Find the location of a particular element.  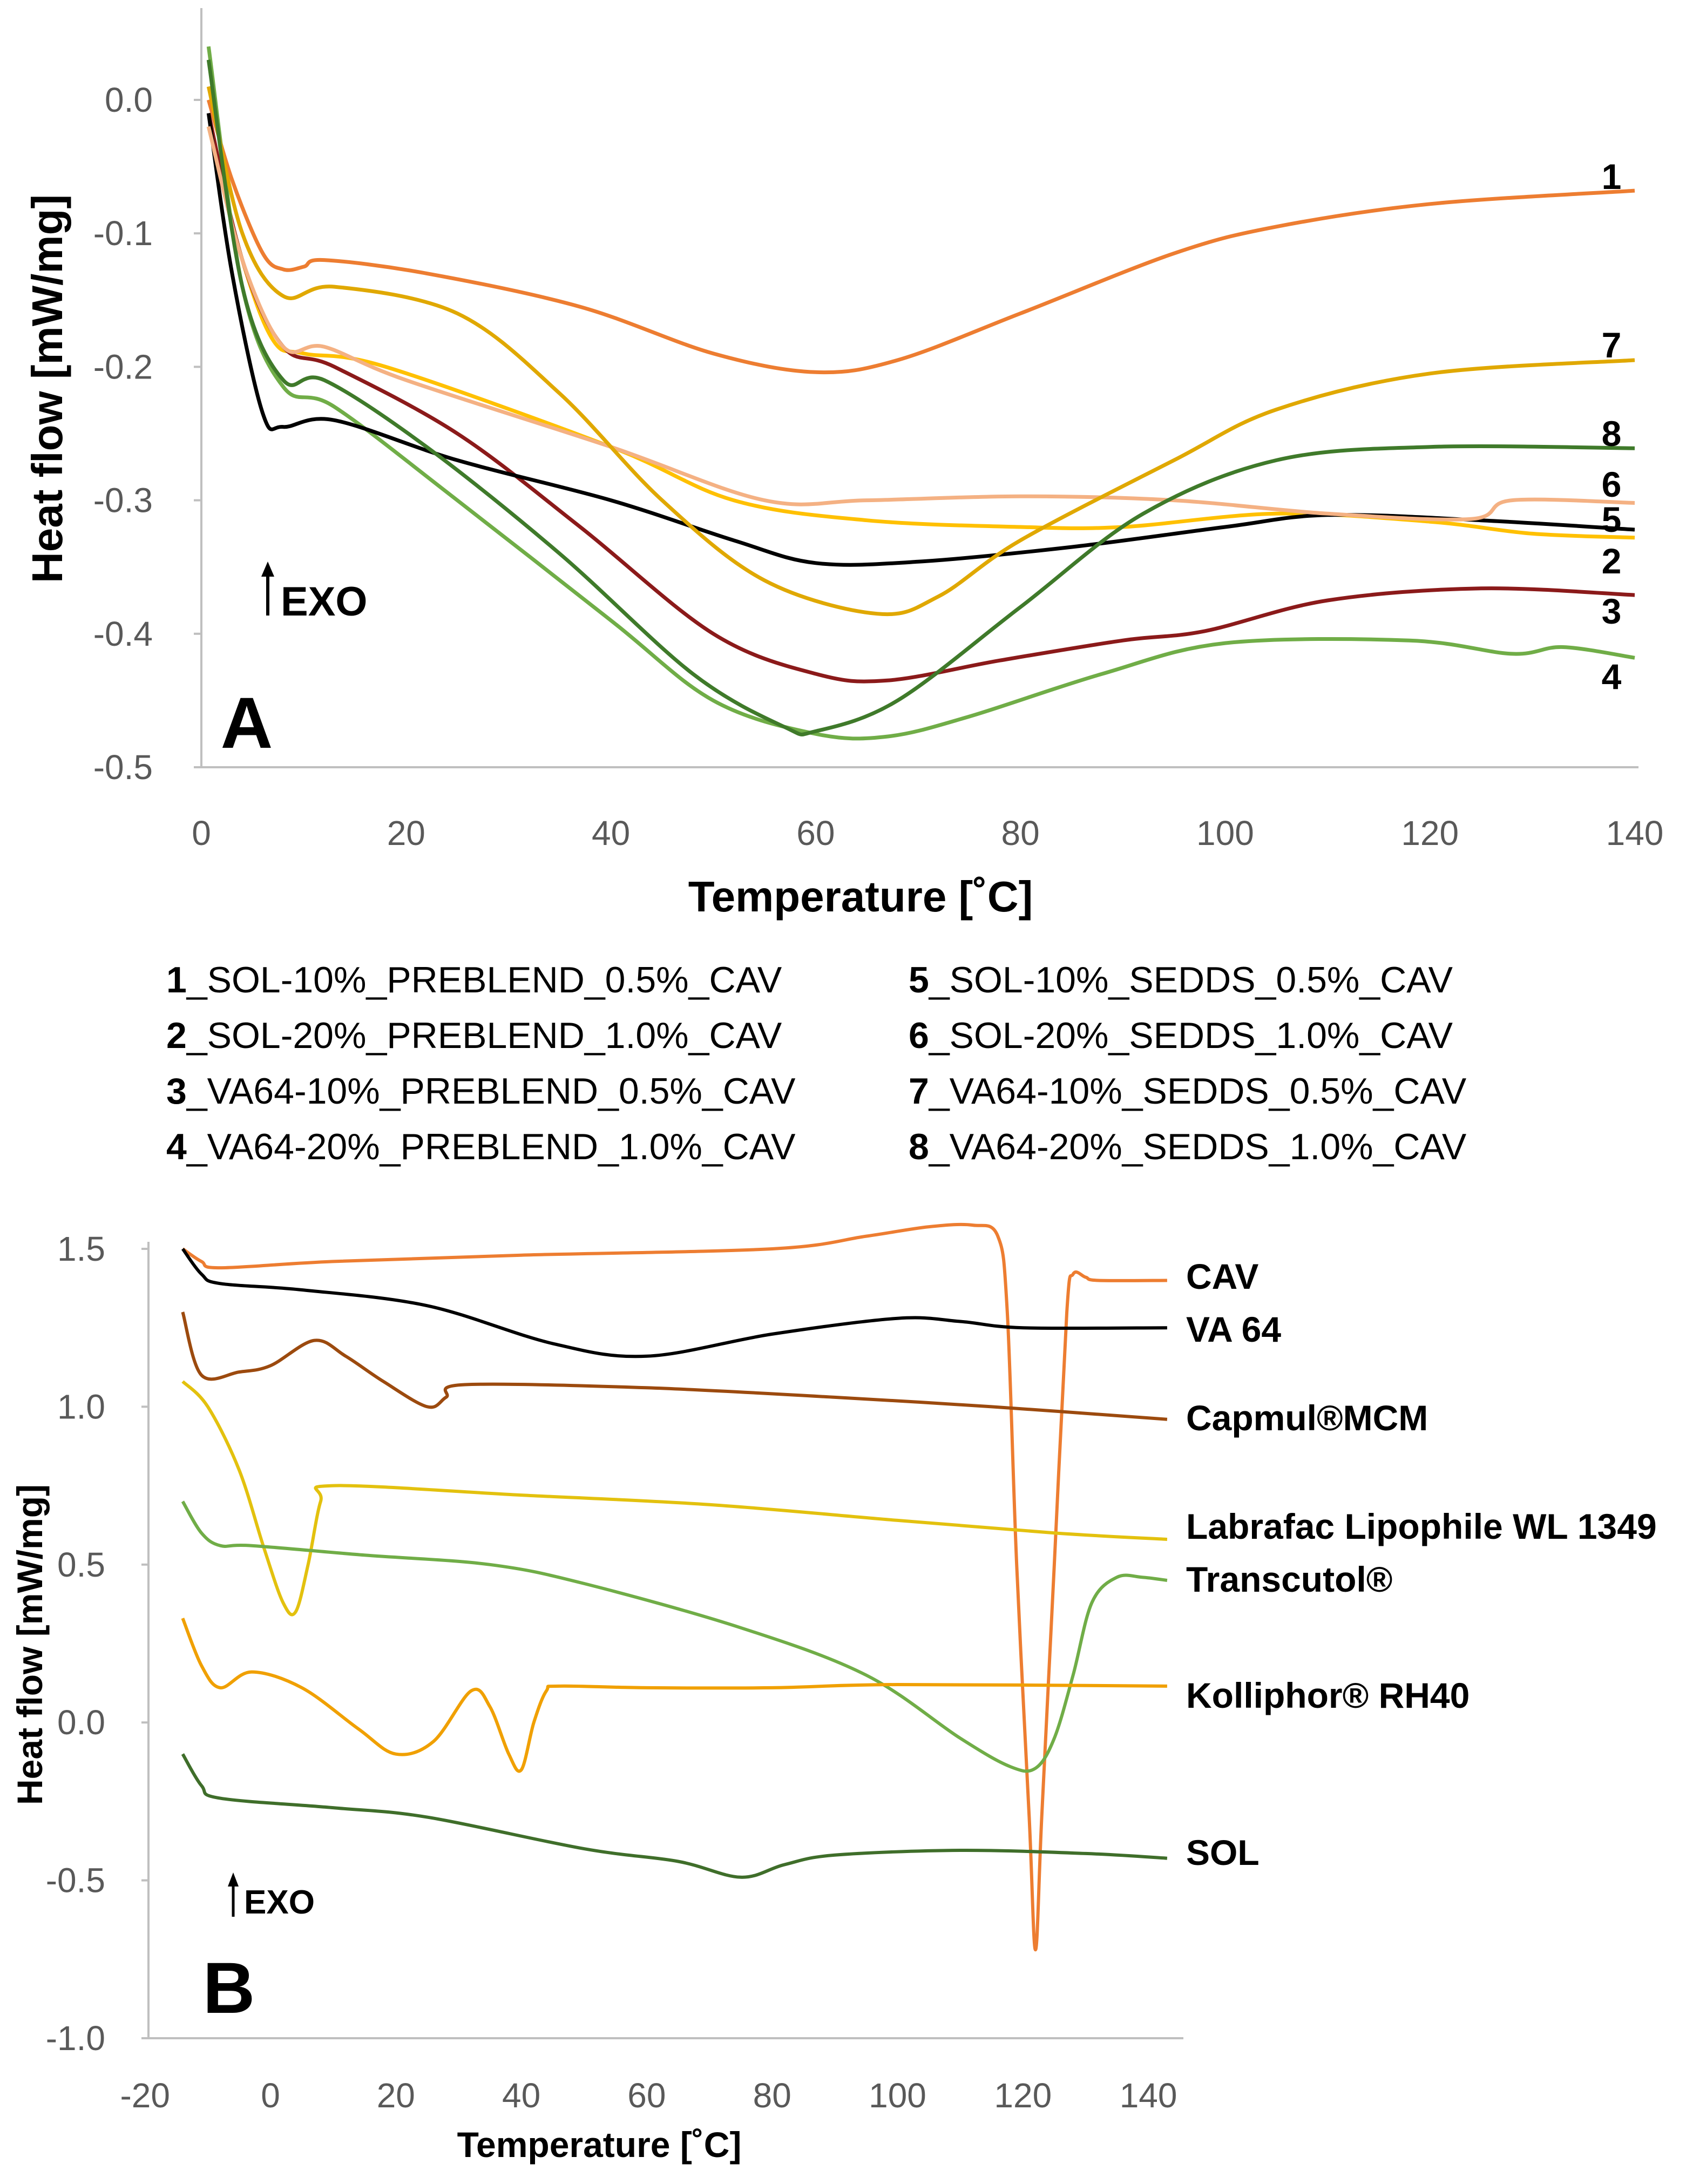

series-label-1: 1 is located at coordinates (1612, 177).